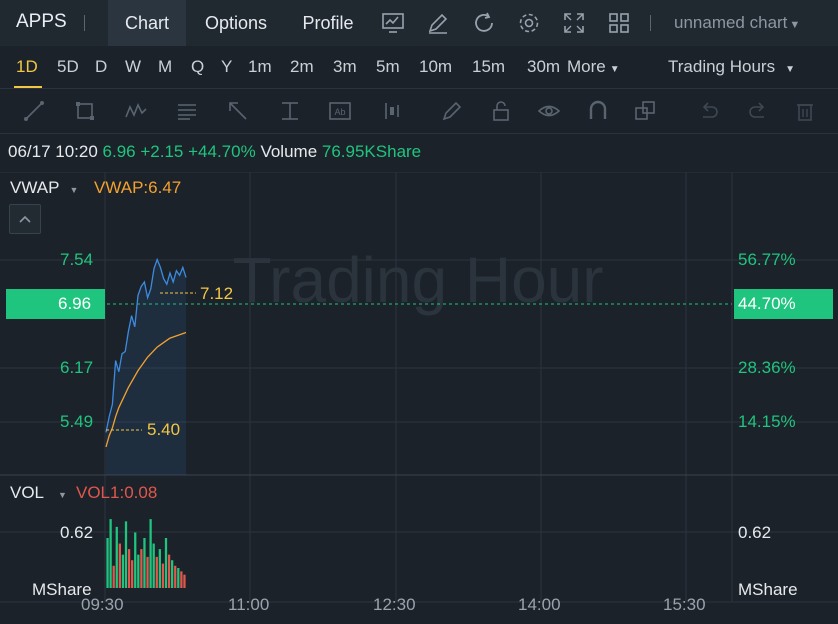 Image resolution: width=838 pixels, height=624 pixels. What do you see at coordinates (227, 66) in the screenshot?
I see `period-y: Y` at bounding box center [227, 66].